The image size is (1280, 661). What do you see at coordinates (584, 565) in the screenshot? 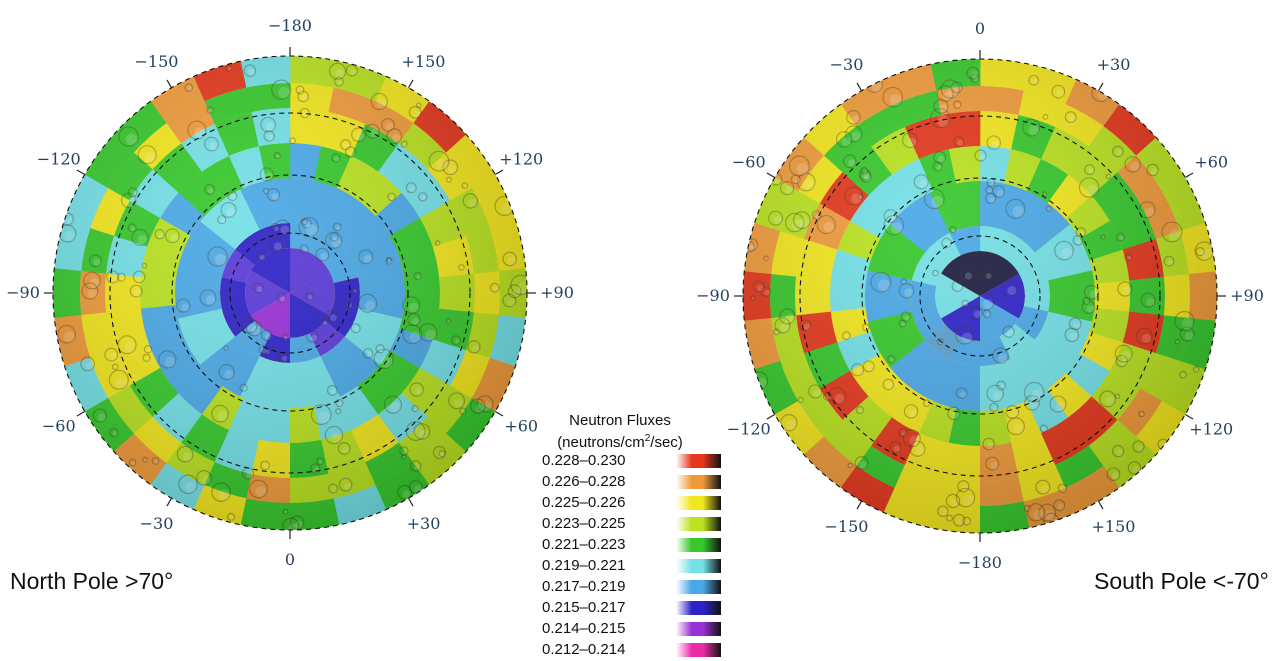
I see `legend-range-label: 0.219–0.221` at bounding box center [584, 565].